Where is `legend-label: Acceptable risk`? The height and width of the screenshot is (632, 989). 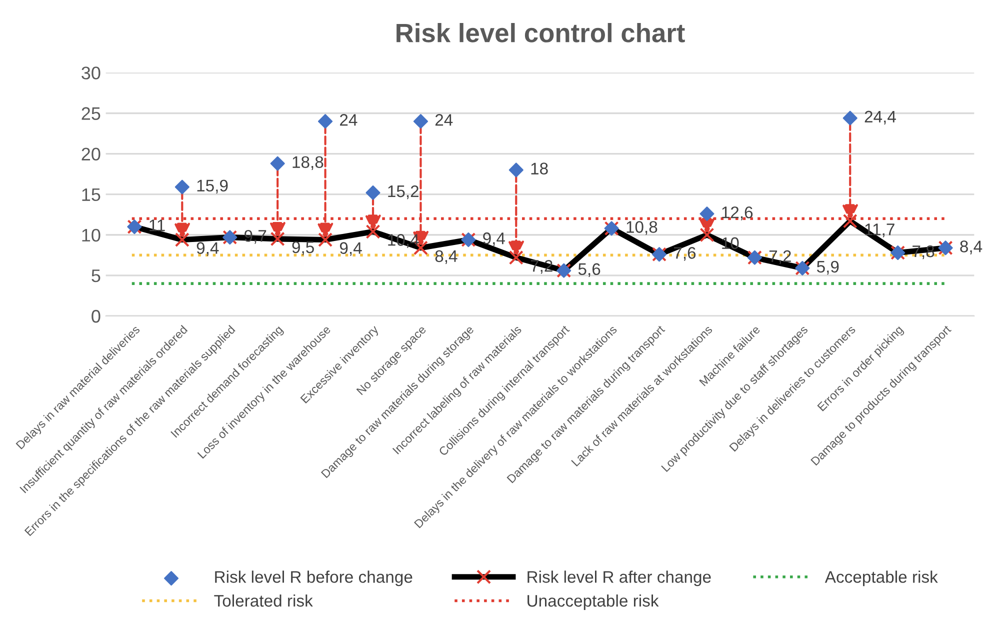
legend-label: Acceptable risk is located at coordinates (881, 578).